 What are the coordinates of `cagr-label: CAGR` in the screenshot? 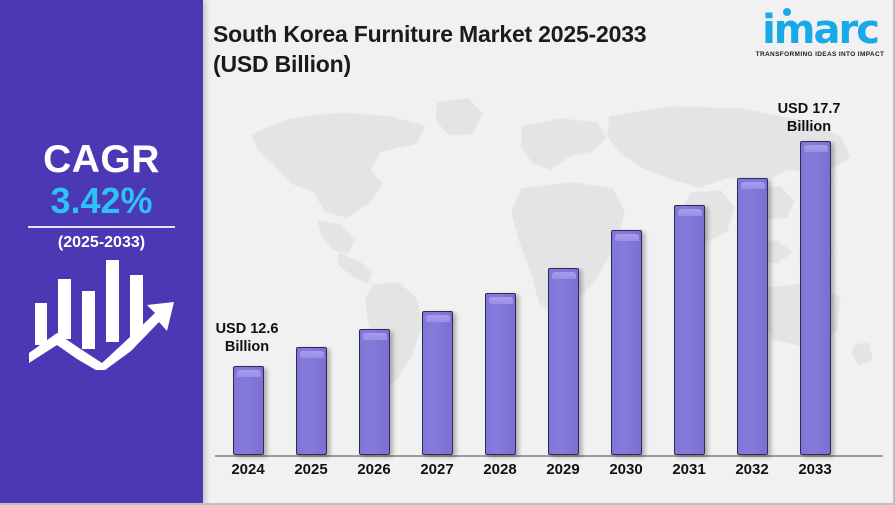 It's located at (101, 159).